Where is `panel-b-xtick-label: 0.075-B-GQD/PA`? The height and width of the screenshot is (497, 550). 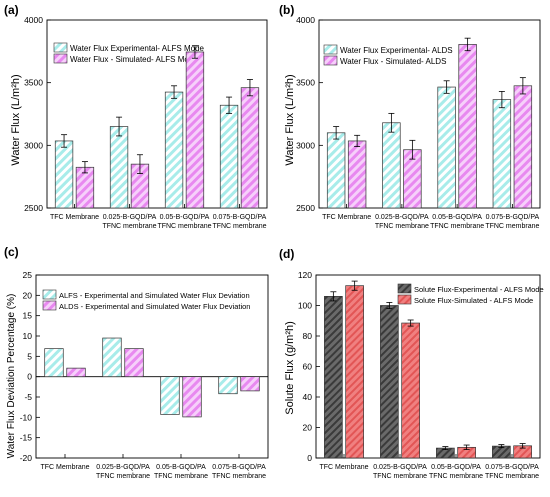 panel-b-xtick-label: 0.075-B-GQD/PA is located at coordinates (513, 217).